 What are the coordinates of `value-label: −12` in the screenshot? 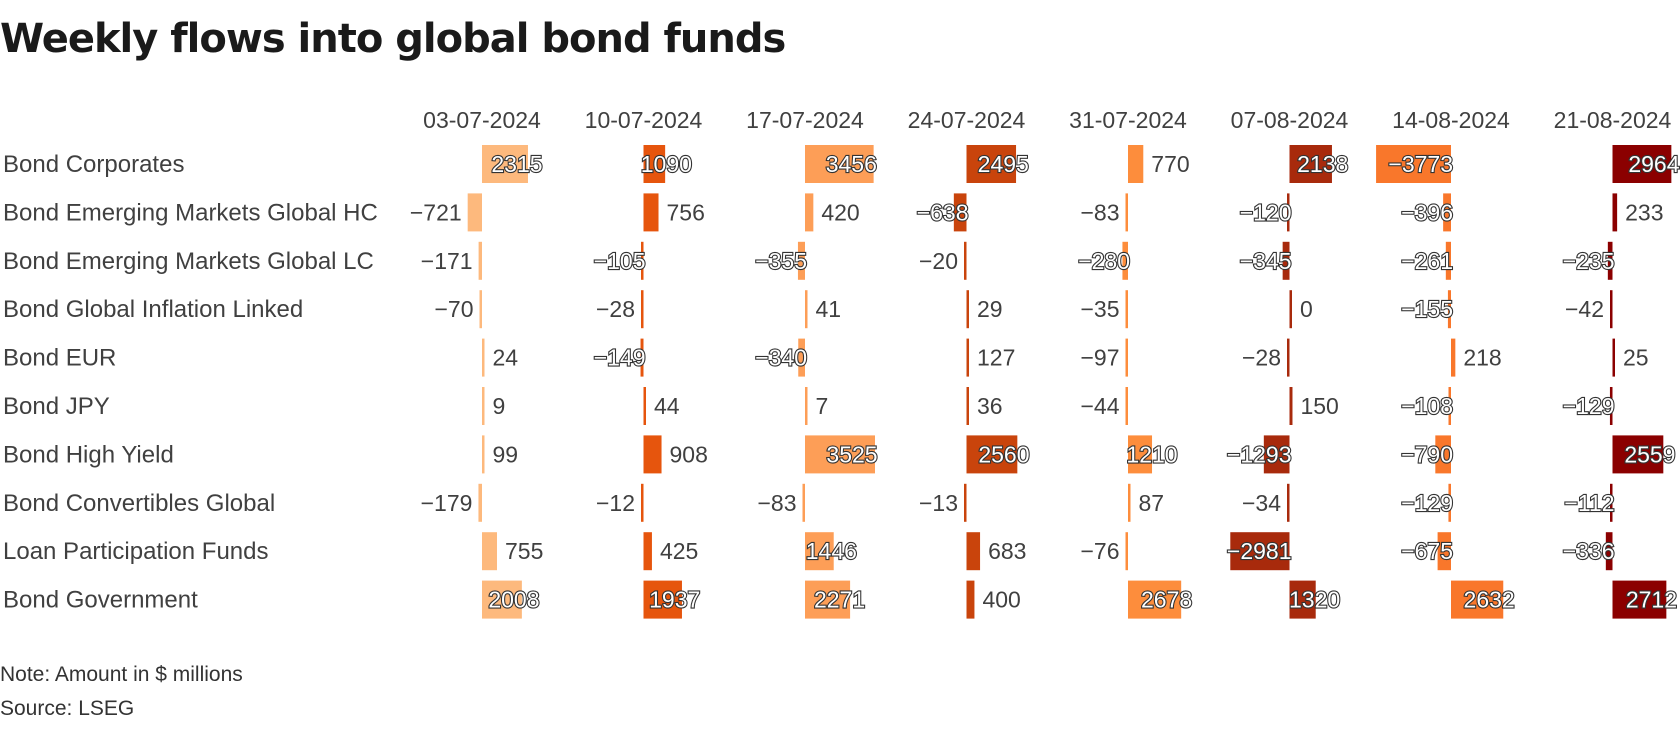 It's located at (615, 503).